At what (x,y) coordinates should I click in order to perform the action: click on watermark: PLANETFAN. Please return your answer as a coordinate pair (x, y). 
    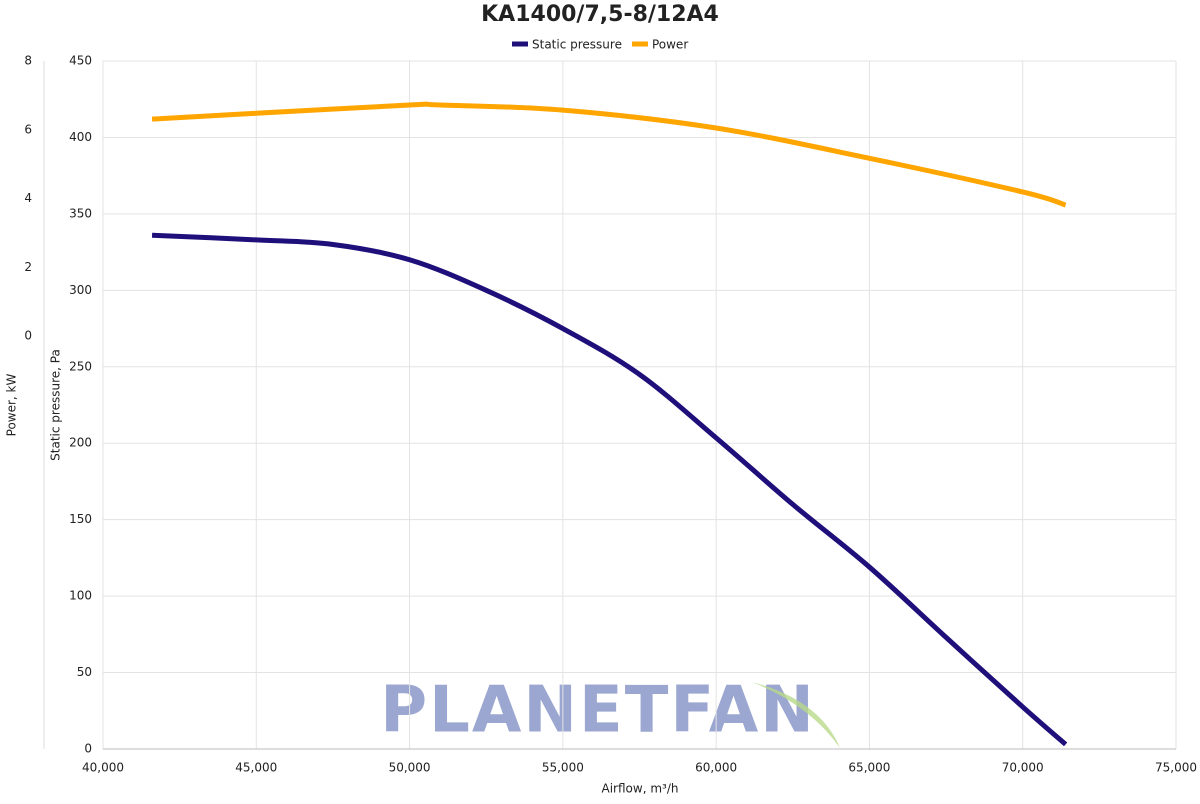
    Looking at the image, I should click on (598, 711).